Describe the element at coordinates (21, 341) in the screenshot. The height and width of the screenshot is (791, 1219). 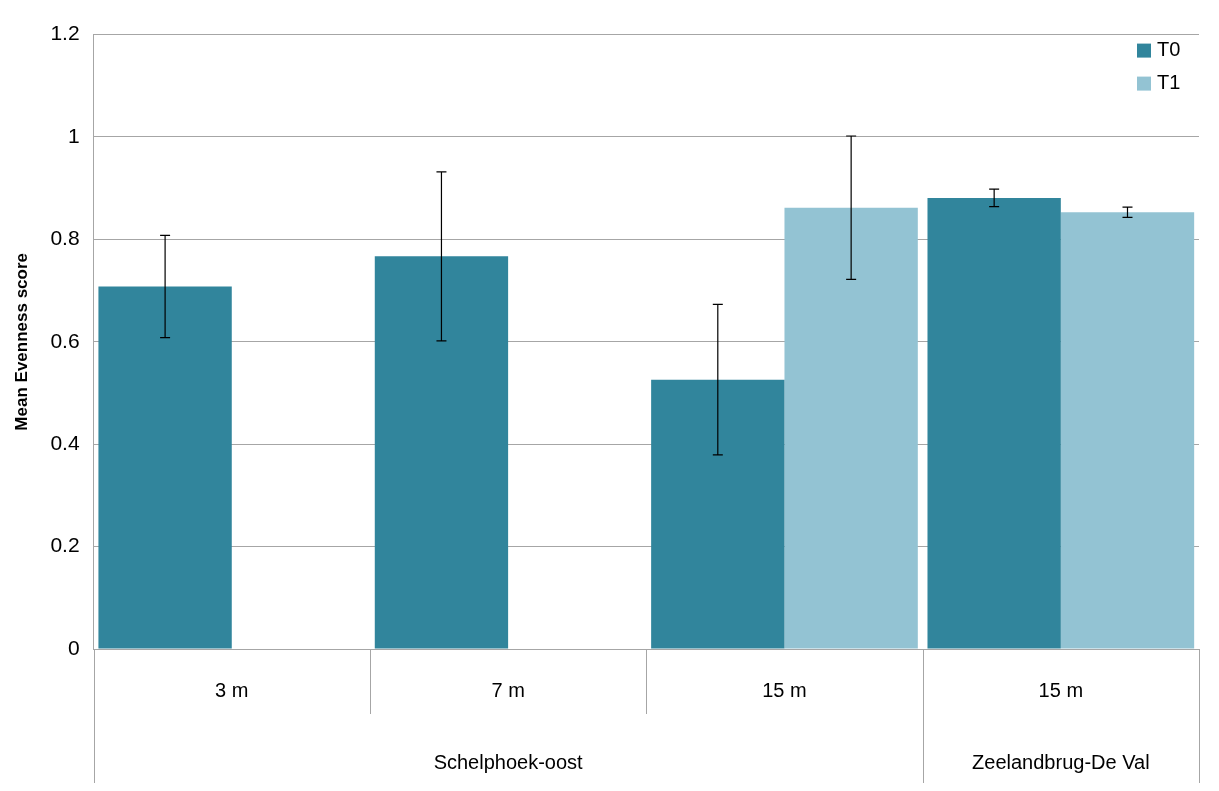
I see `y-axis-title: Mean Evenness score` at that location.